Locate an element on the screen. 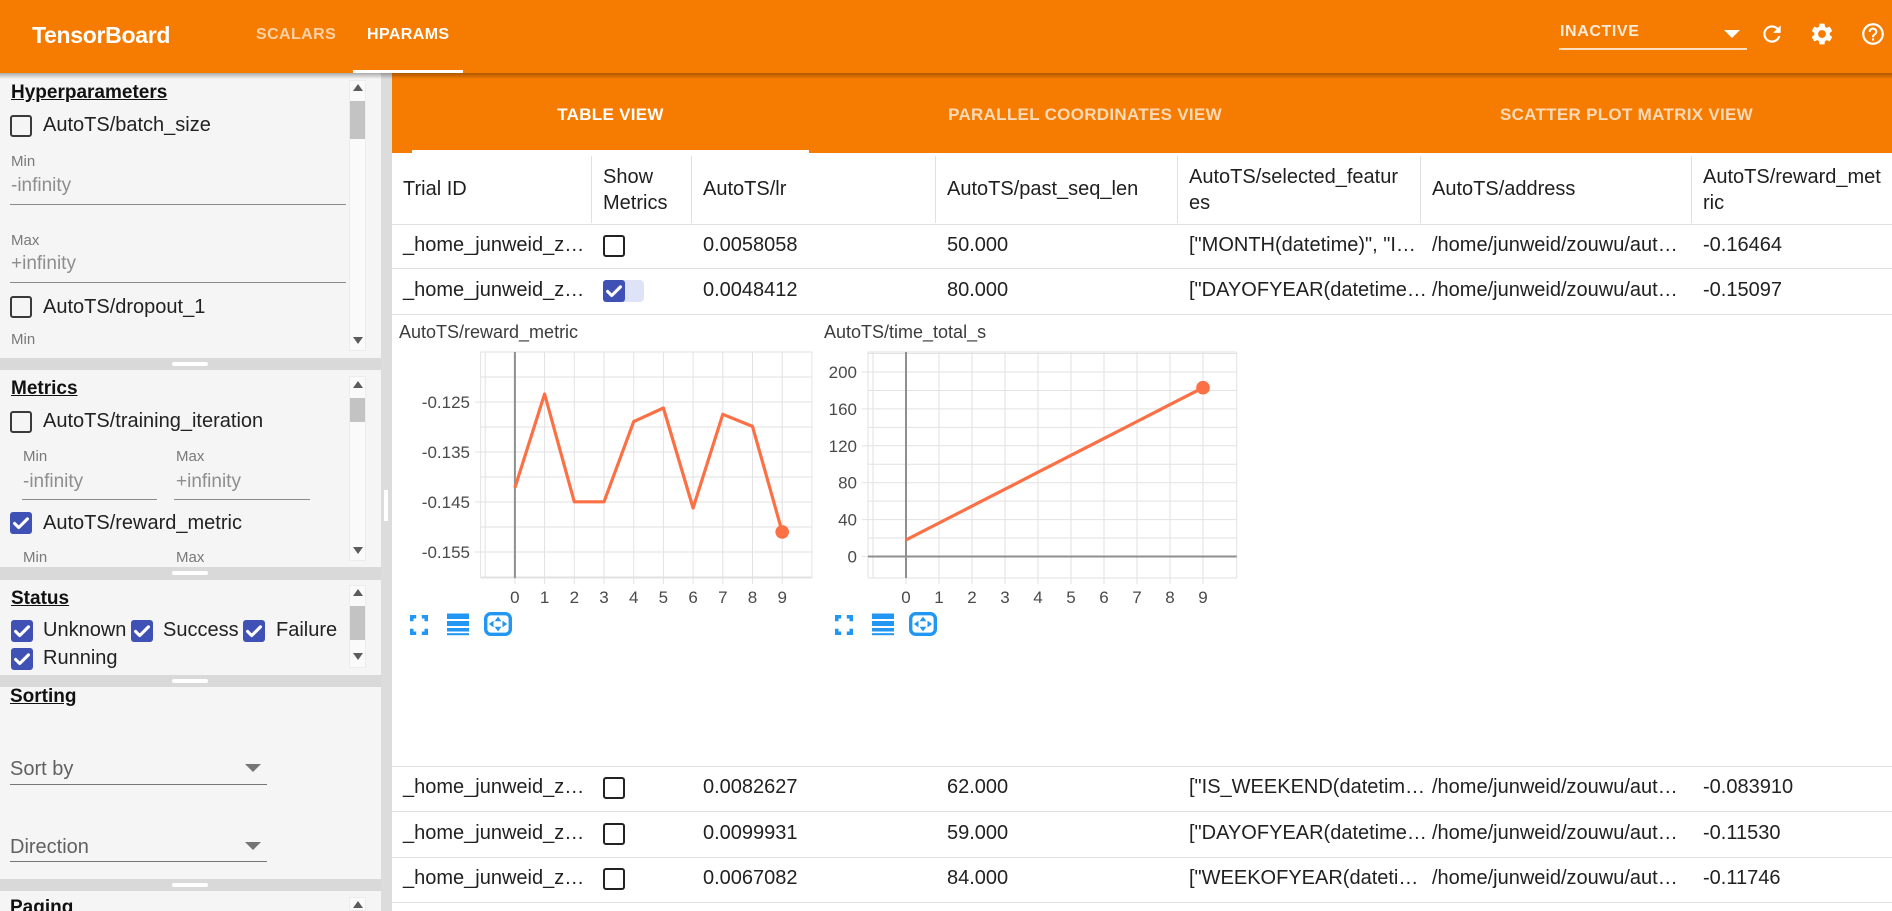 The image size is (1892, 911). svg-text: -0.125 is located at coordinates (446, 402).